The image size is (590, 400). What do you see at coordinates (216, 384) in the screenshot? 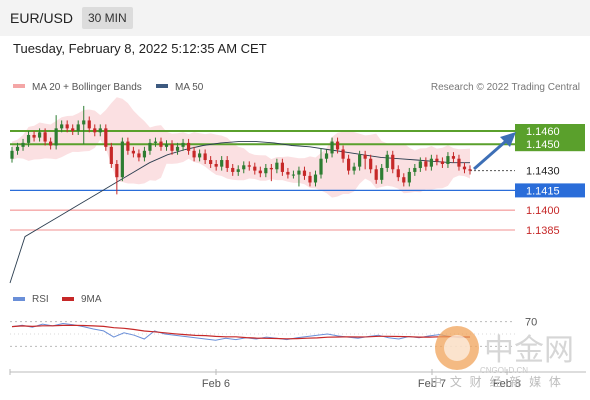
I see `time-axis-label: Feb 6` at bounding box center [216, 384].